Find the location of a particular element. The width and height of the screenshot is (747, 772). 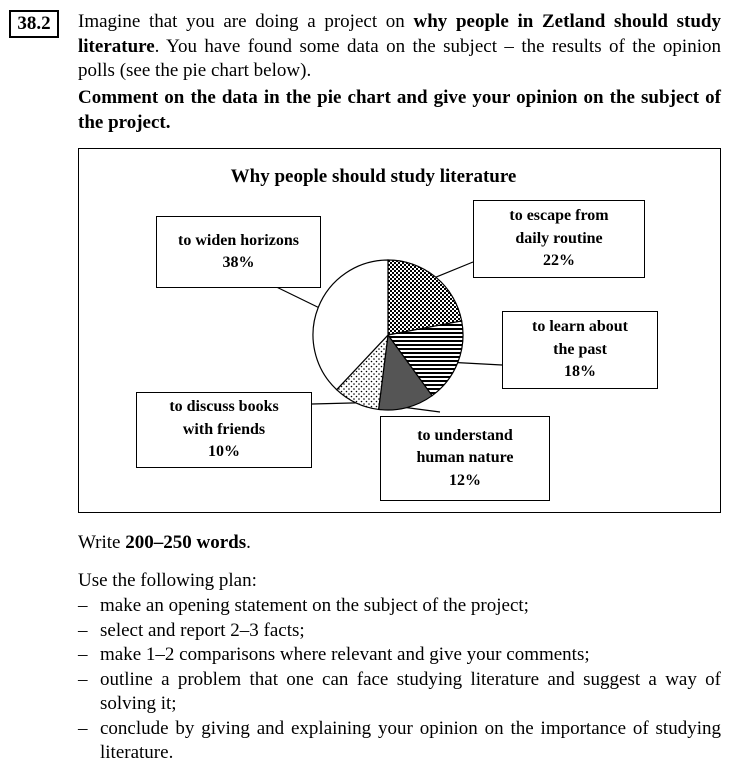

callout-label-line: to widen horizons is located at coordinates (238, 240).